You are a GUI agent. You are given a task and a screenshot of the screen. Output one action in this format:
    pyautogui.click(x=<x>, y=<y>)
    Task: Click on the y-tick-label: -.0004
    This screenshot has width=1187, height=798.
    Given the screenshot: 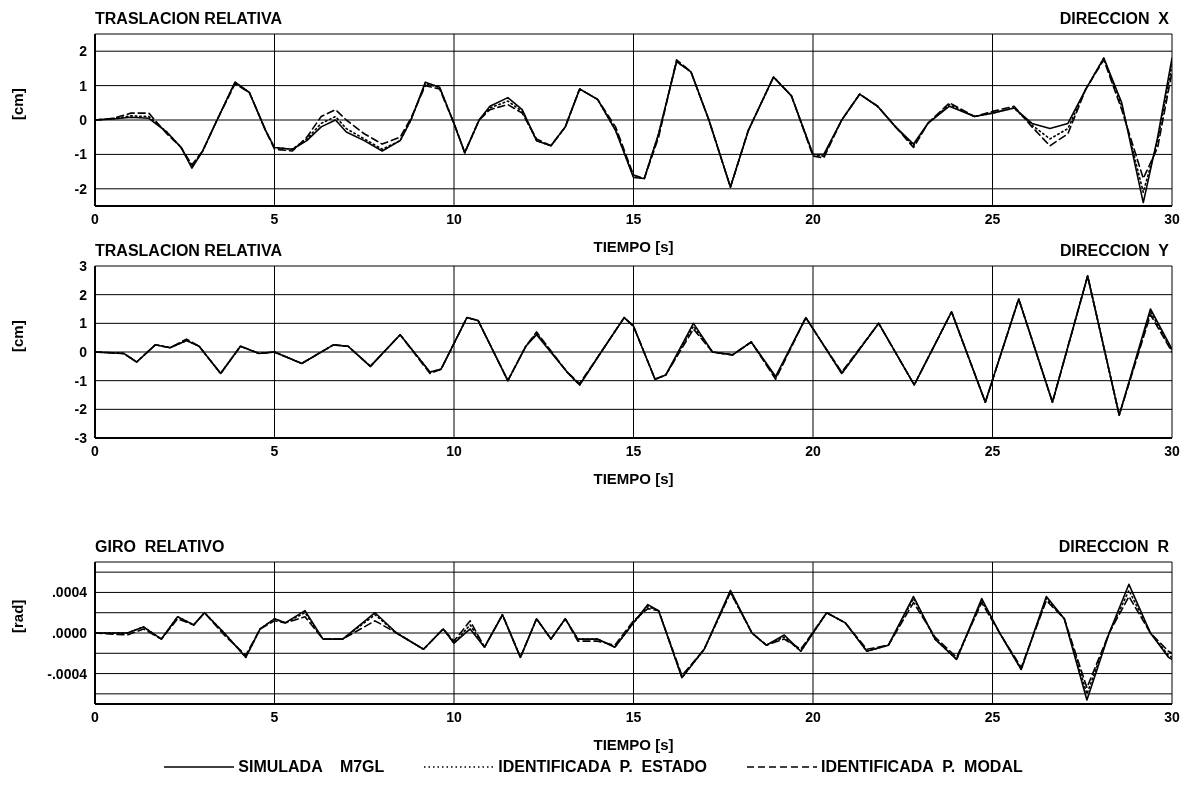 What is the action you would take?
    pyautogui.click(x=67, y=673)
    